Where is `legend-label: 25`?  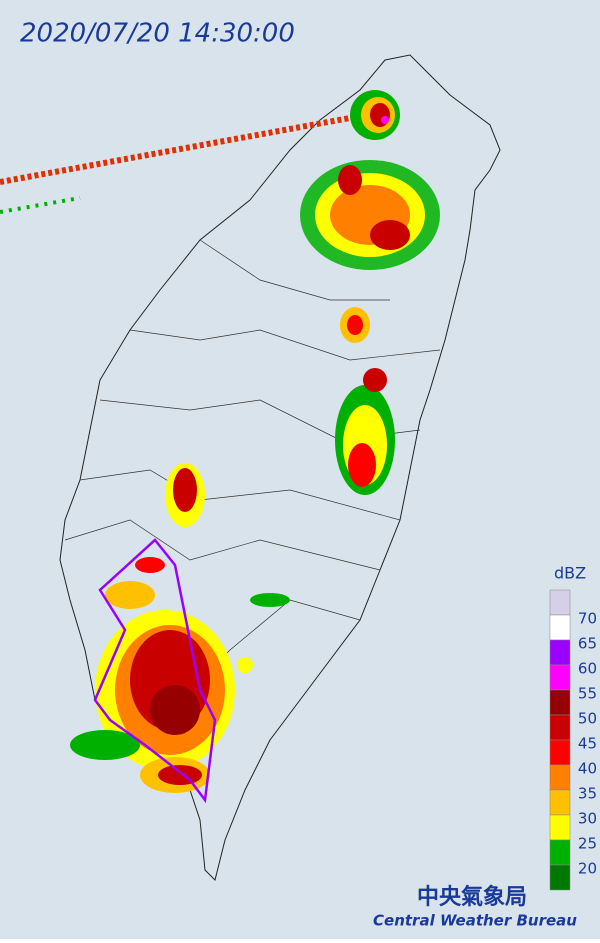
legend-label: 25 is located at coordinates (587, 844).